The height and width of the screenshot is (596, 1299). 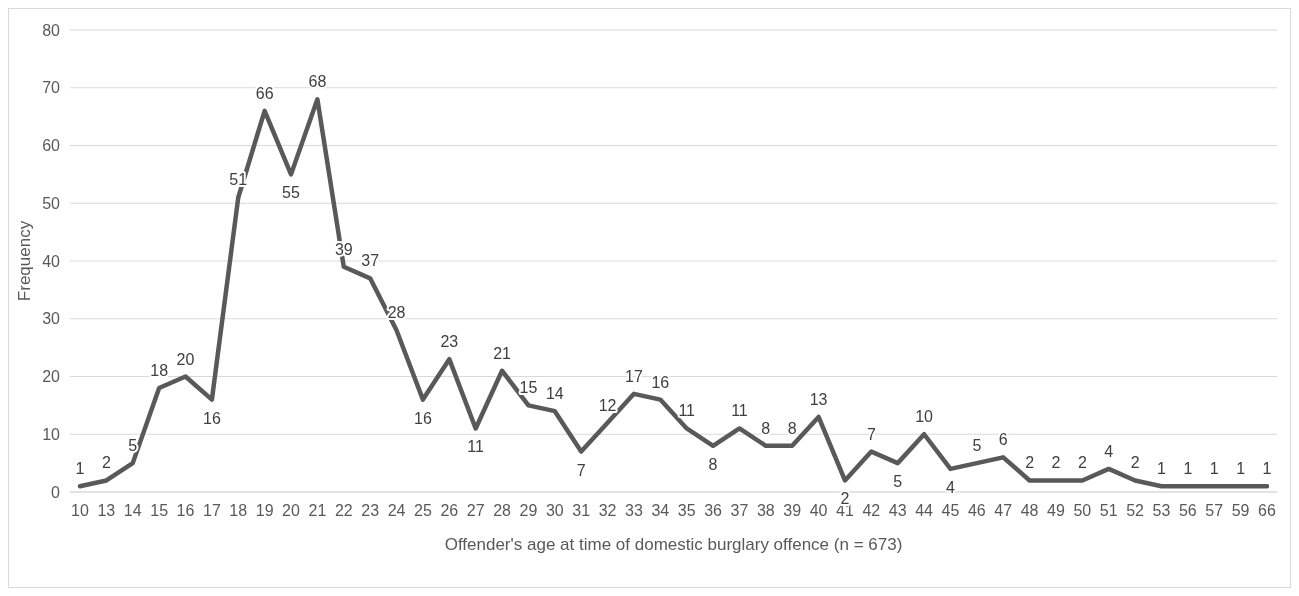 I want to click on y-tick-label: 60, so click(x=51, y=146).